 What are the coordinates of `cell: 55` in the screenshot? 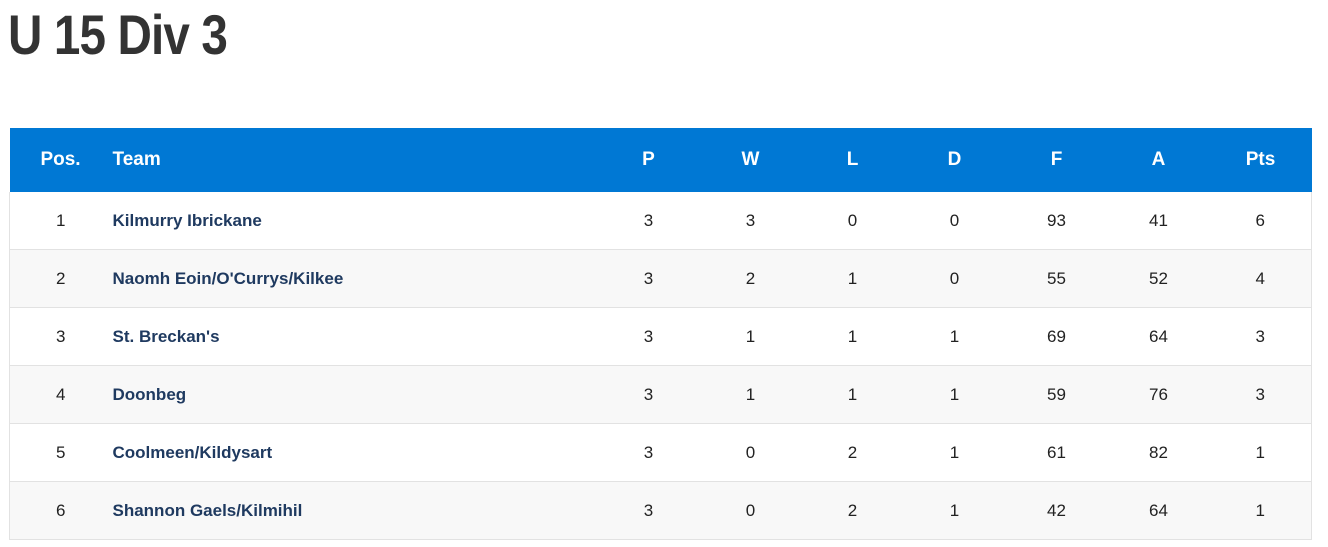 It's located at (1056, 278).